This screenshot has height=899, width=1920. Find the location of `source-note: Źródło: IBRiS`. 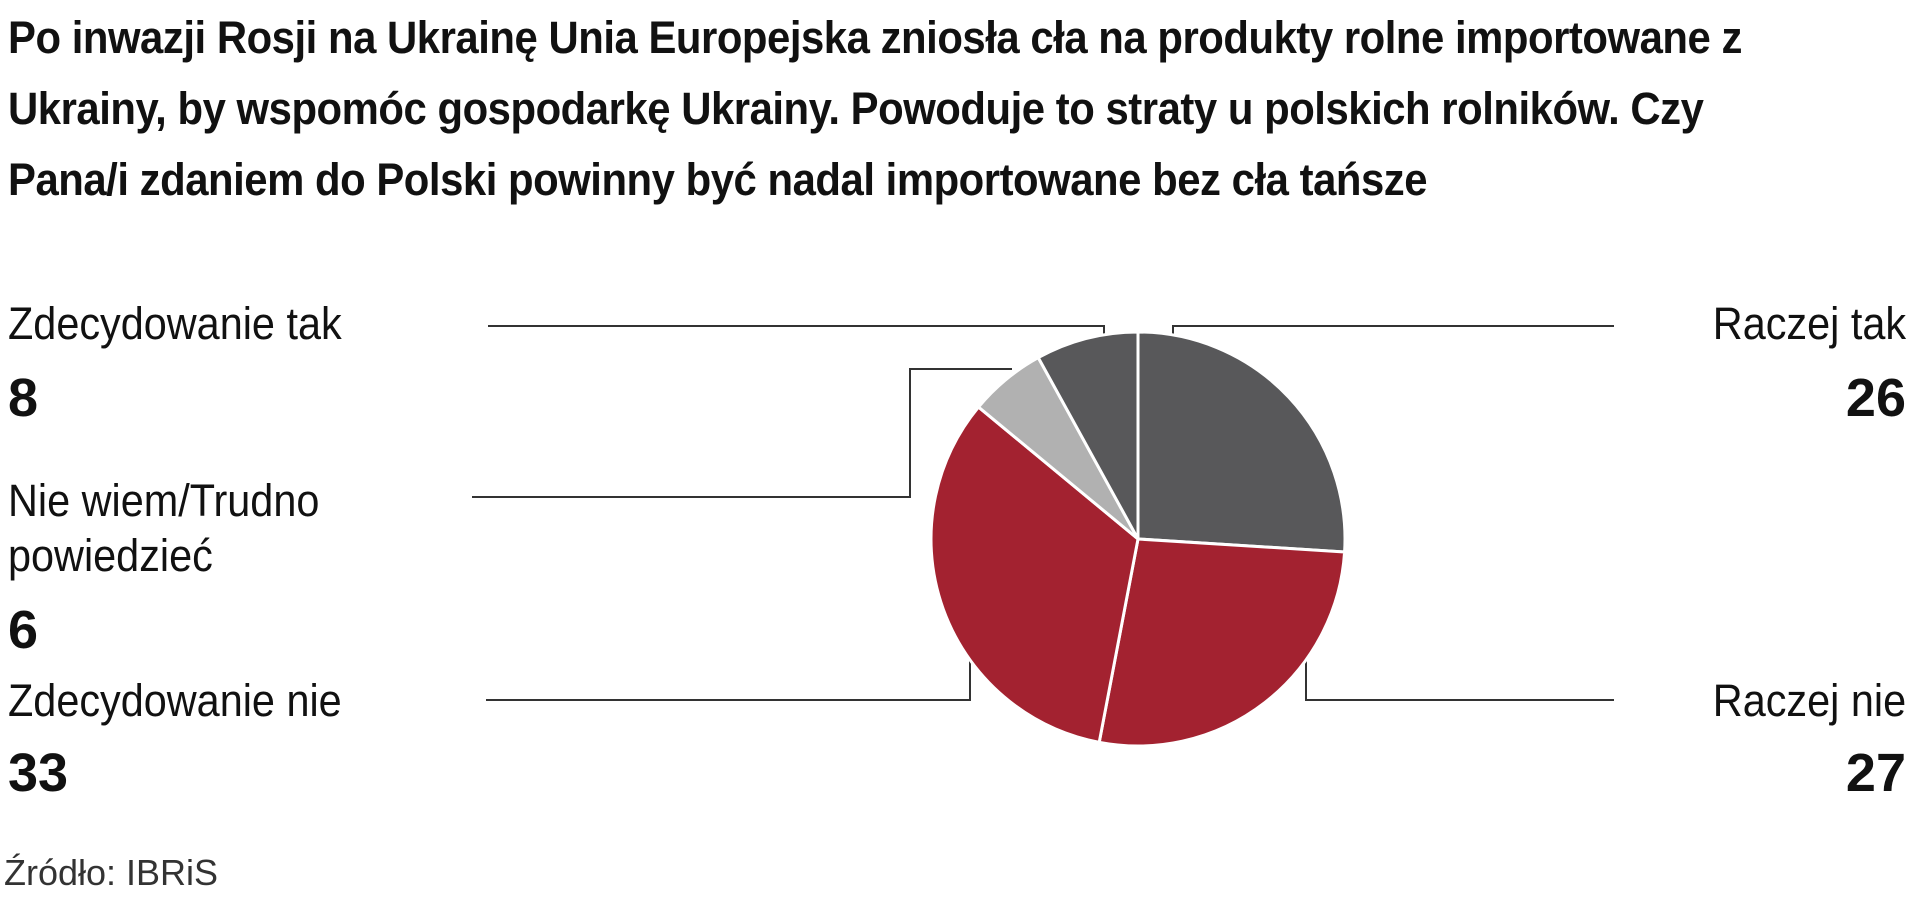

source-note: Źródło: IBRiS is located at coordinates (111, 872).